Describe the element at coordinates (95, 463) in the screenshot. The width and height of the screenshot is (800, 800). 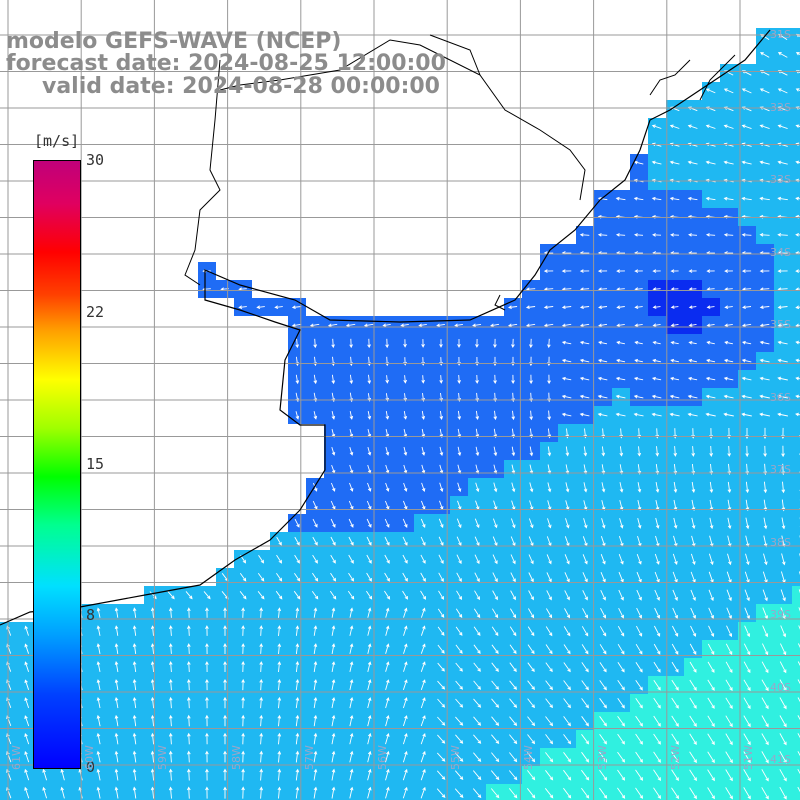
I see `colorbar-tick-label: 15` at that location.